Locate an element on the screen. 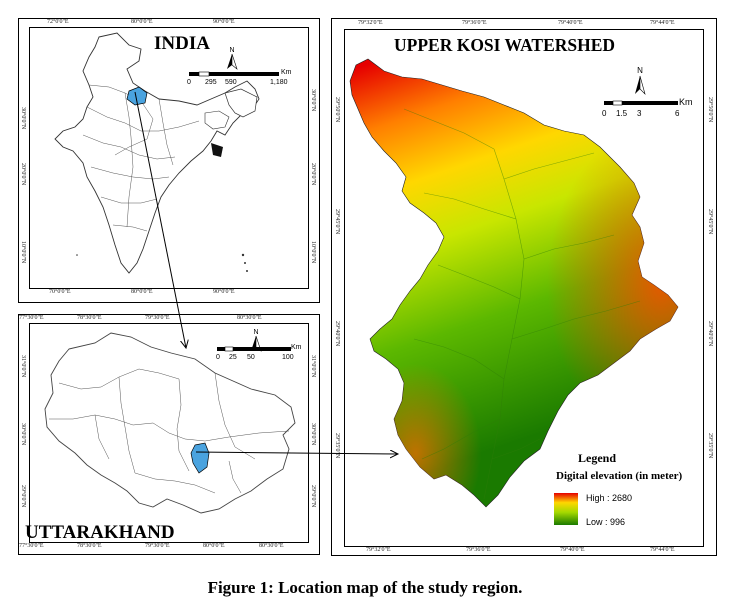  uttarakhand-bottom-tick: 80°0'0"E is located at coordinates (214, 546).